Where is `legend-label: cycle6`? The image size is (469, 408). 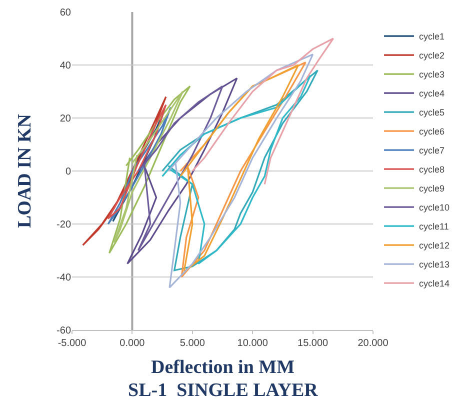
legend-label: cycle6 is located at coordinates (432, 131).